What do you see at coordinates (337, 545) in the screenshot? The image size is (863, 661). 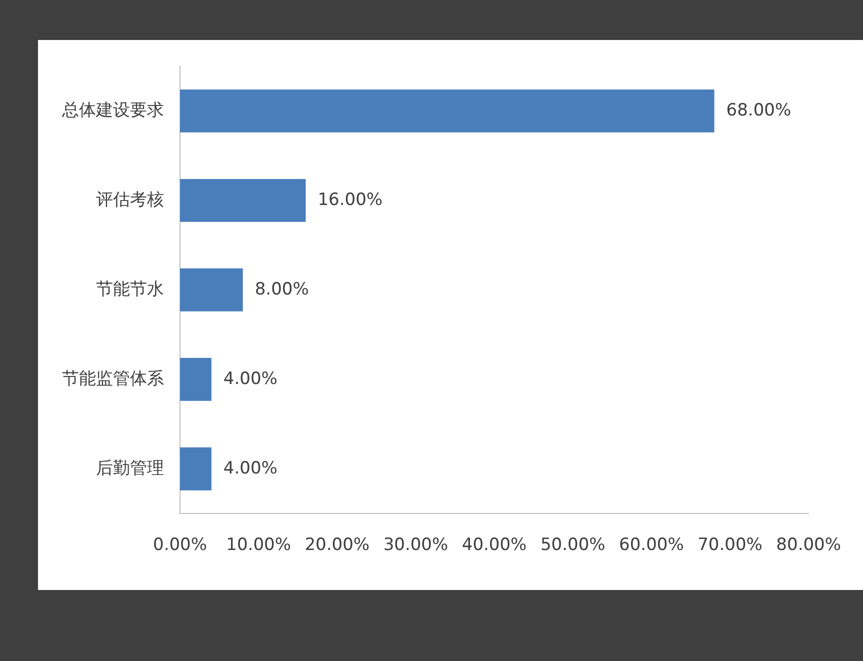 I see `x-tick-label: 20.00%` at bounding box center [337, 545].